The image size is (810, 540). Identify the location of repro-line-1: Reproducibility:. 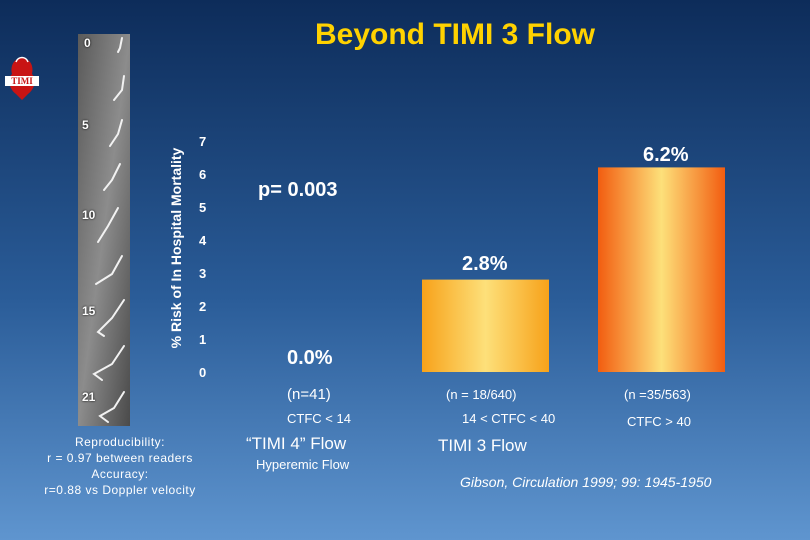
(120, 442).